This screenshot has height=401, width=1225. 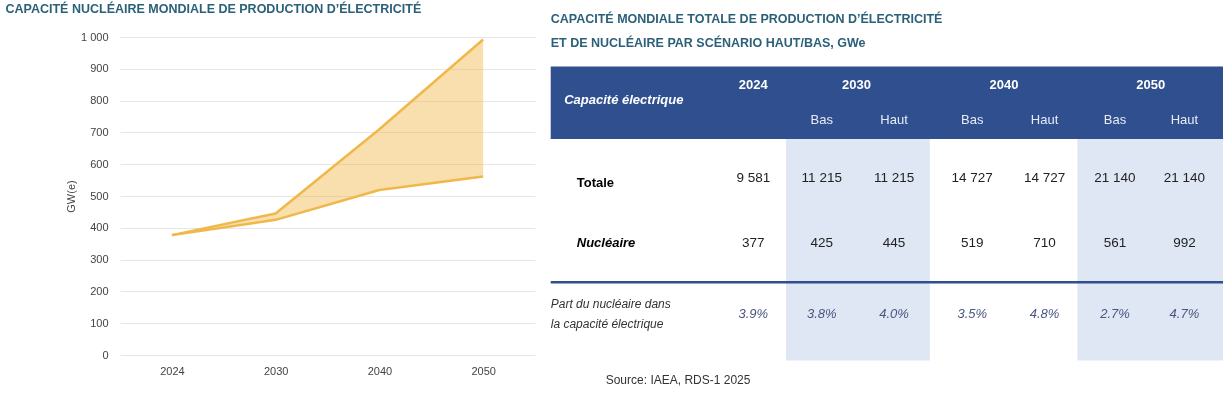 I want to click on text: 377, so click(x=753, y=242).